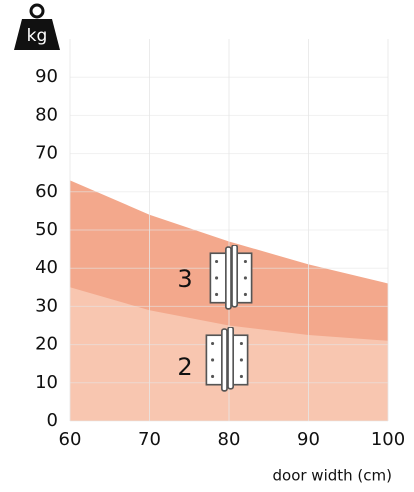 The width and height of the screenshot is (414, 492). What do you see at coordinates (46, 76) in the screenshot?
I see `y-tick-label: 90` at bounding box center [46, 76].